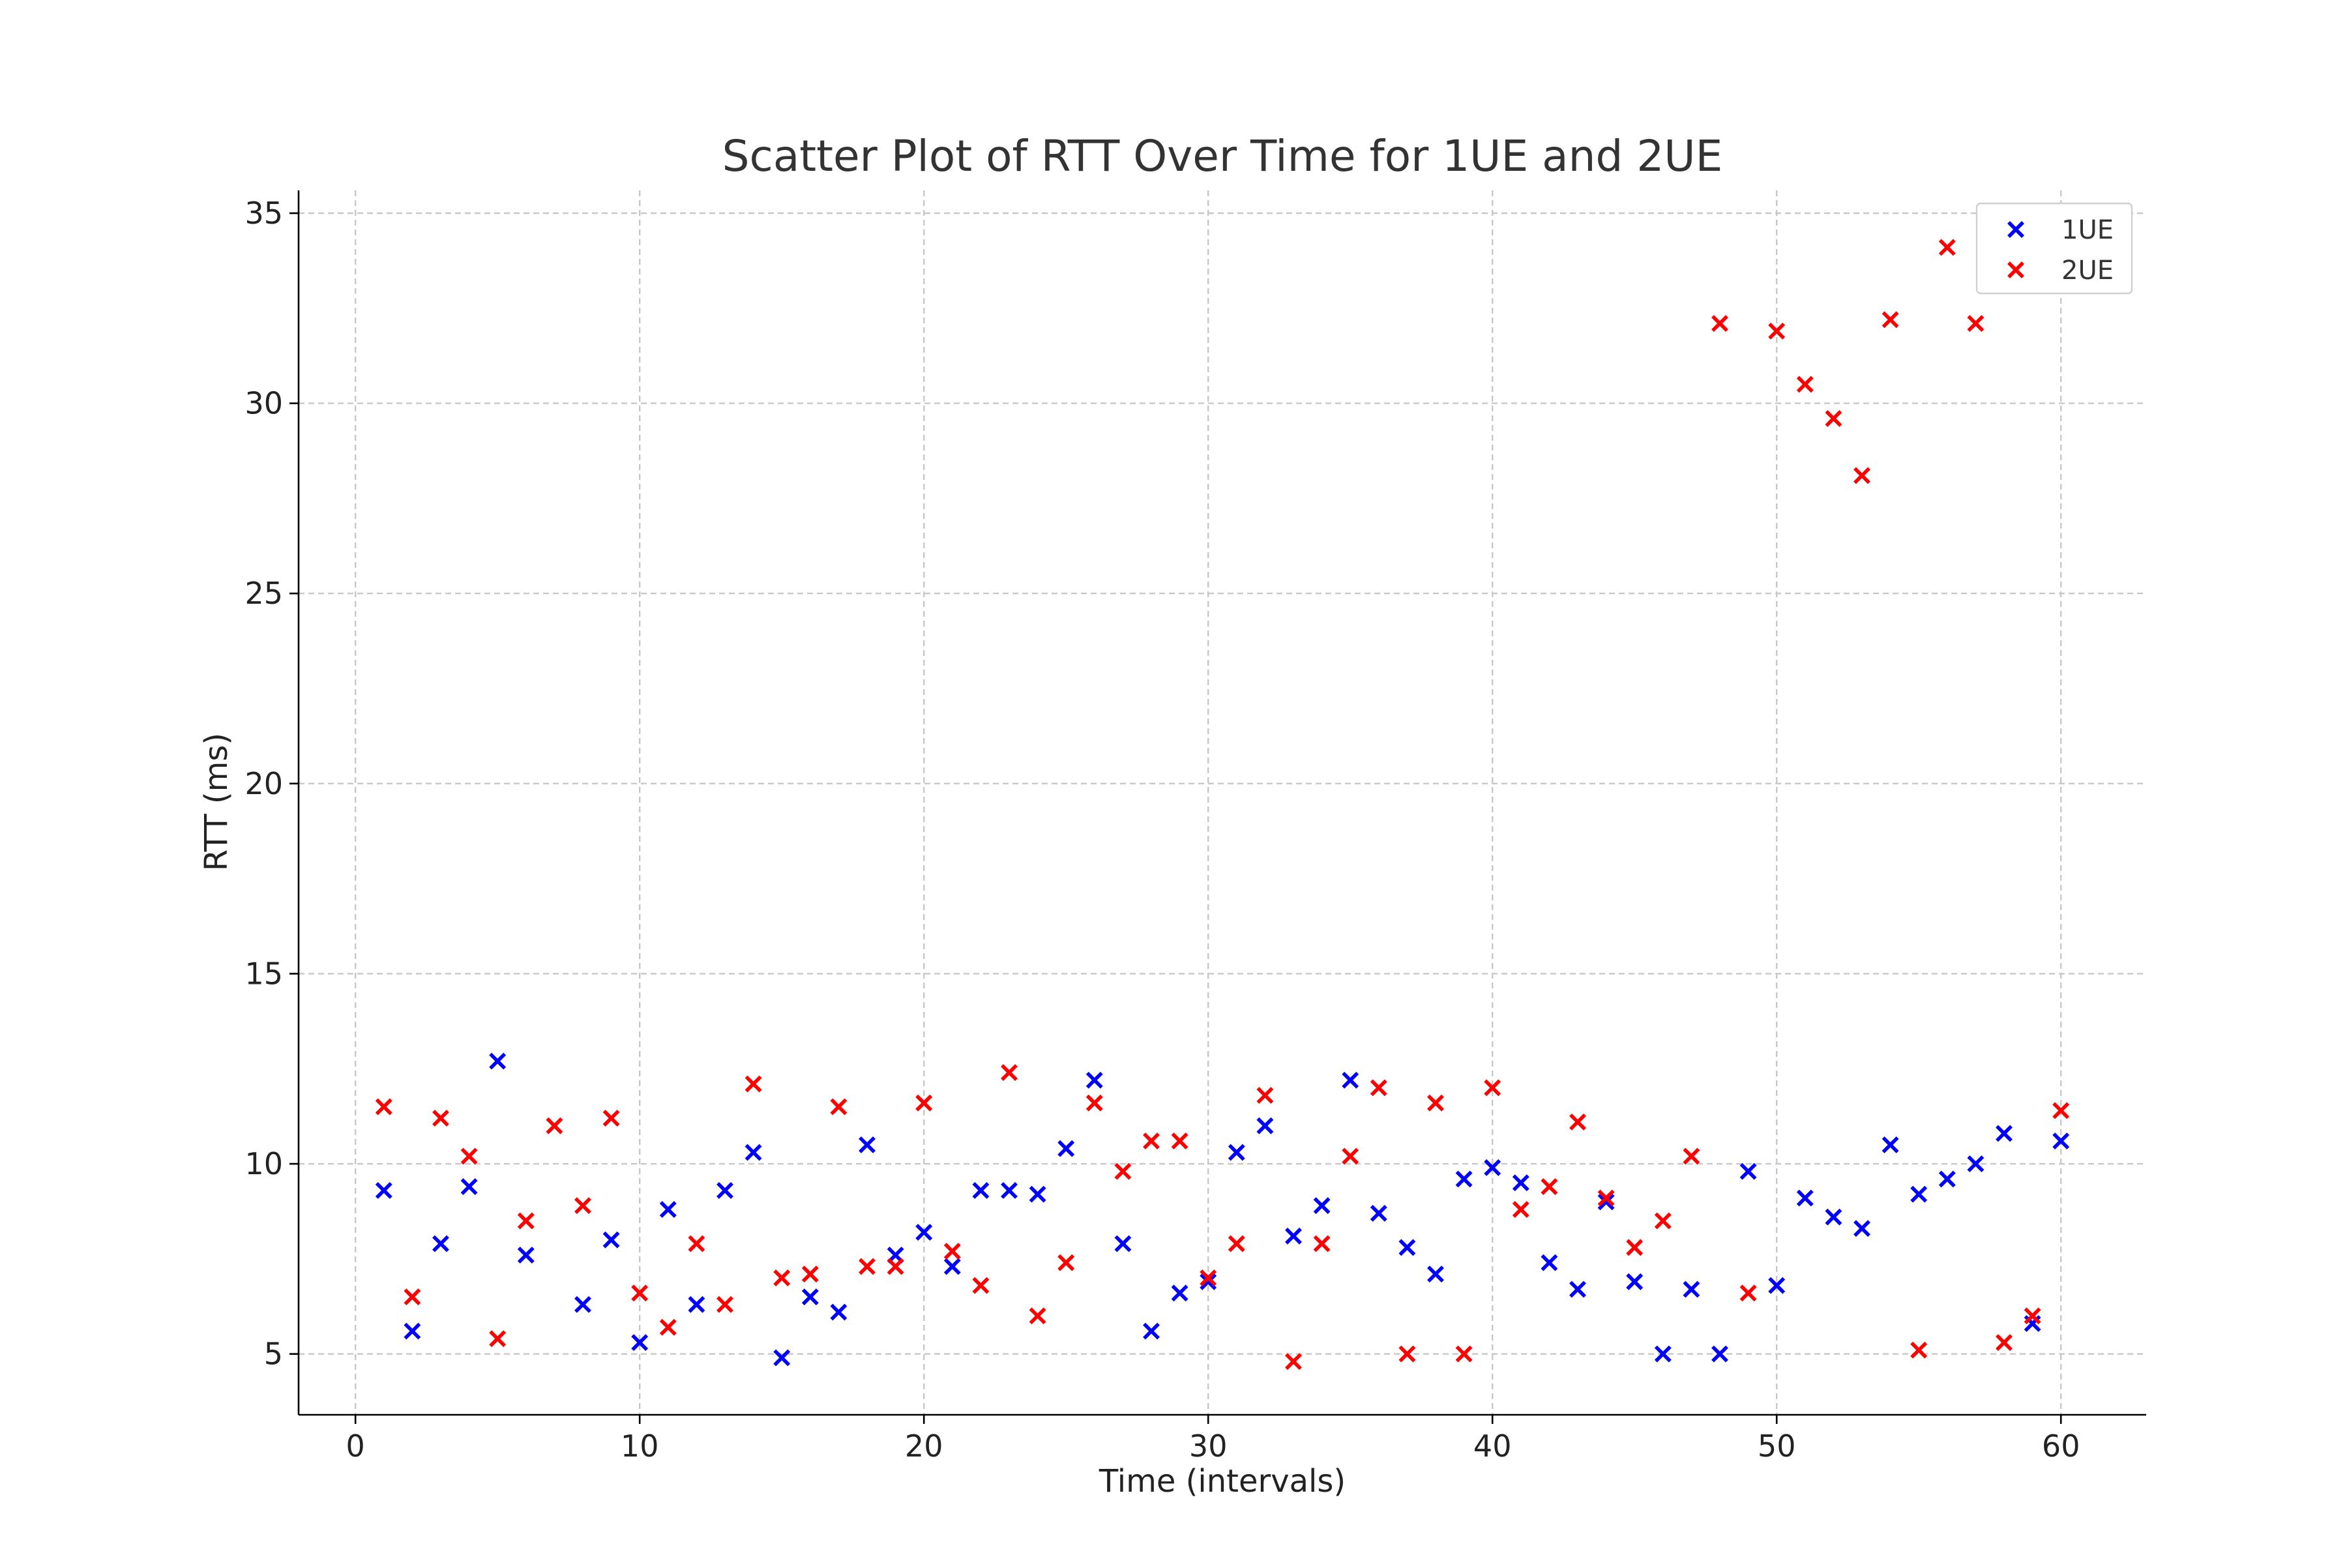  Describe the element at coordinates (1222, 1482) in the screenshot. I see `x-axis-label: Time (intervals)` at that location.